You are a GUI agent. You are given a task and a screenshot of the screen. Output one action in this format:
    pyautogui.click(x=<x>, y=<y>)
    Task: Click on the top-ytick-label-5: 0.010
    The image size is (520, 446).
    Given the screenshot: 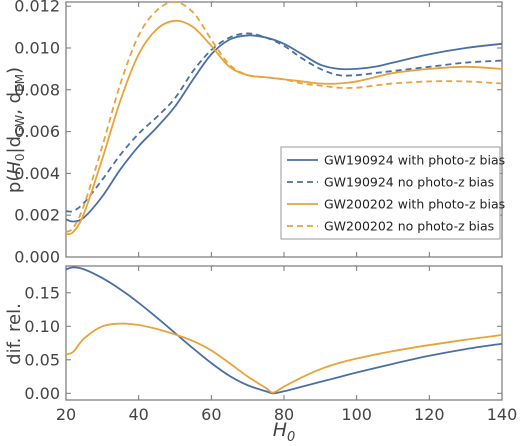 What is the action you would take?
    pyautogui.click(x=37, y=47)
    